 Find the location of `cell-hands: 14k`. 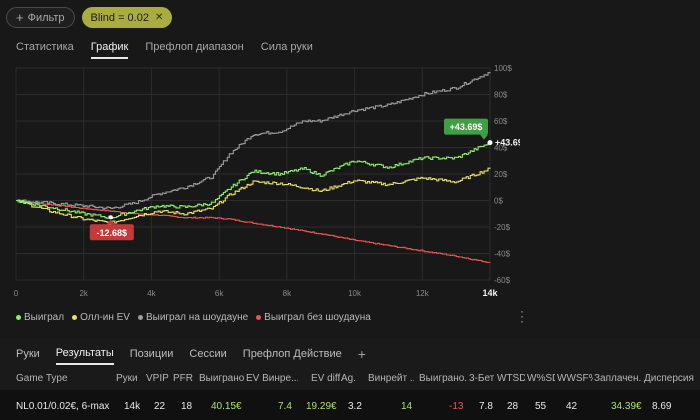

cell-hands: 14k is located at coordinates (132, 406).